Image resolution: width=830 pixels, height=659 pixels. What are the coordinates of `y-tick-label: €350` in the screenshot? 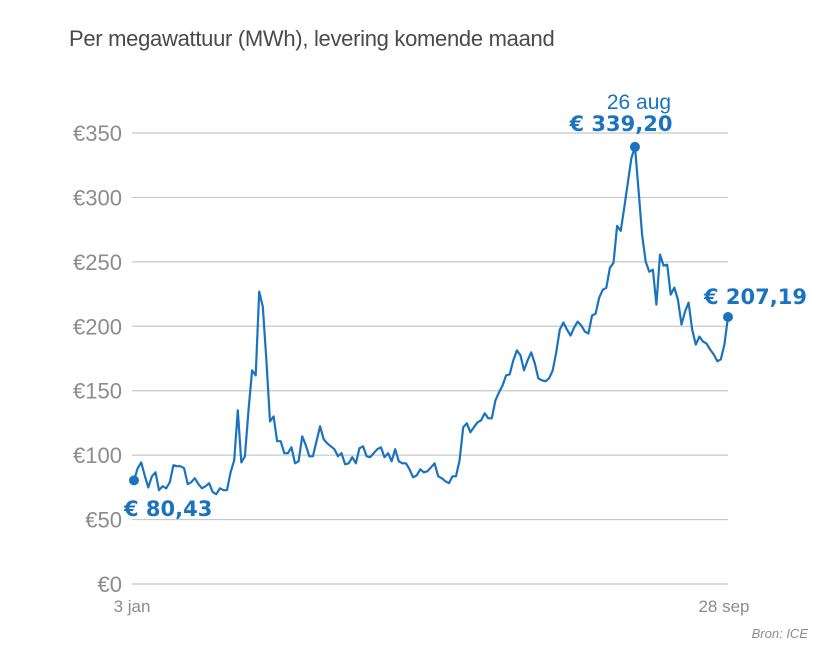 It's located at (97, 133).